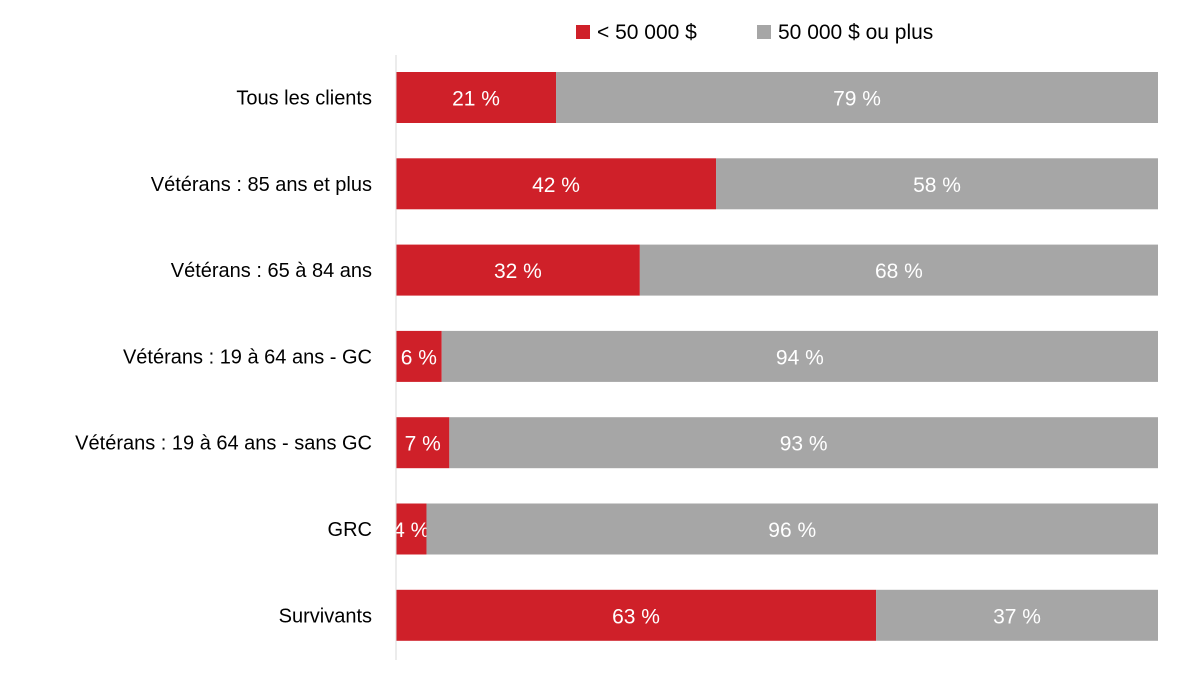 The width and height of the screenshot is (1200, 680). Describe the element at coordinates (271, 271) in the screenshot. I see `category-label: Vétérans : 65 à 84 ans` at that location.